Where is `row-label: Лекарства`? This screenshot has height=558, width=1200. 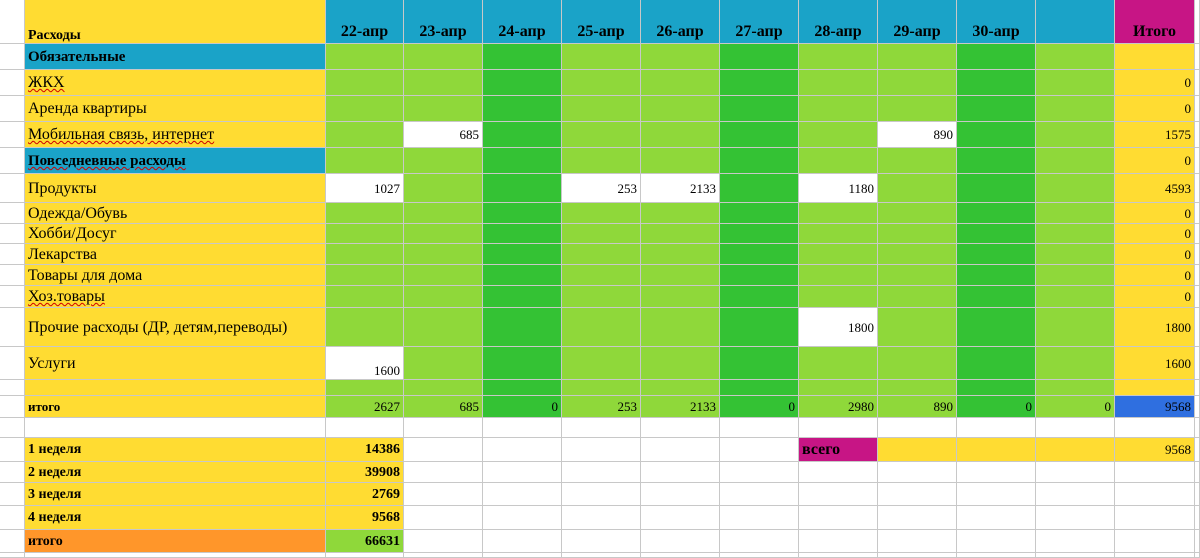
row-label: Лекарства is located at coordinates (175, 254).